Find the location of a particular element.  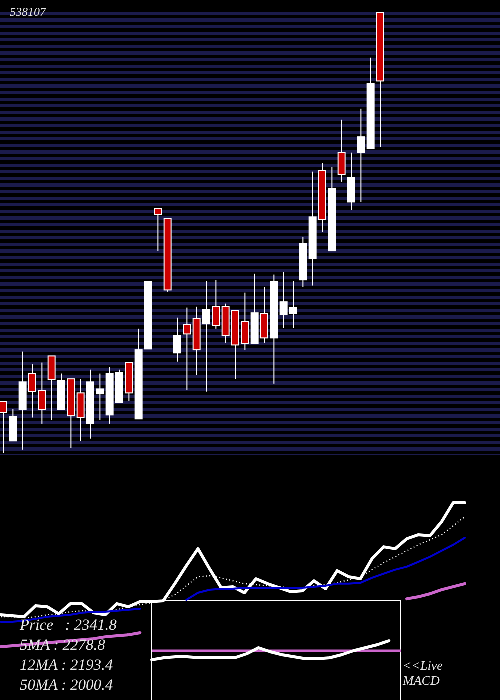

text: 50MA : 2000.4 is located at coordinates (67, 685).